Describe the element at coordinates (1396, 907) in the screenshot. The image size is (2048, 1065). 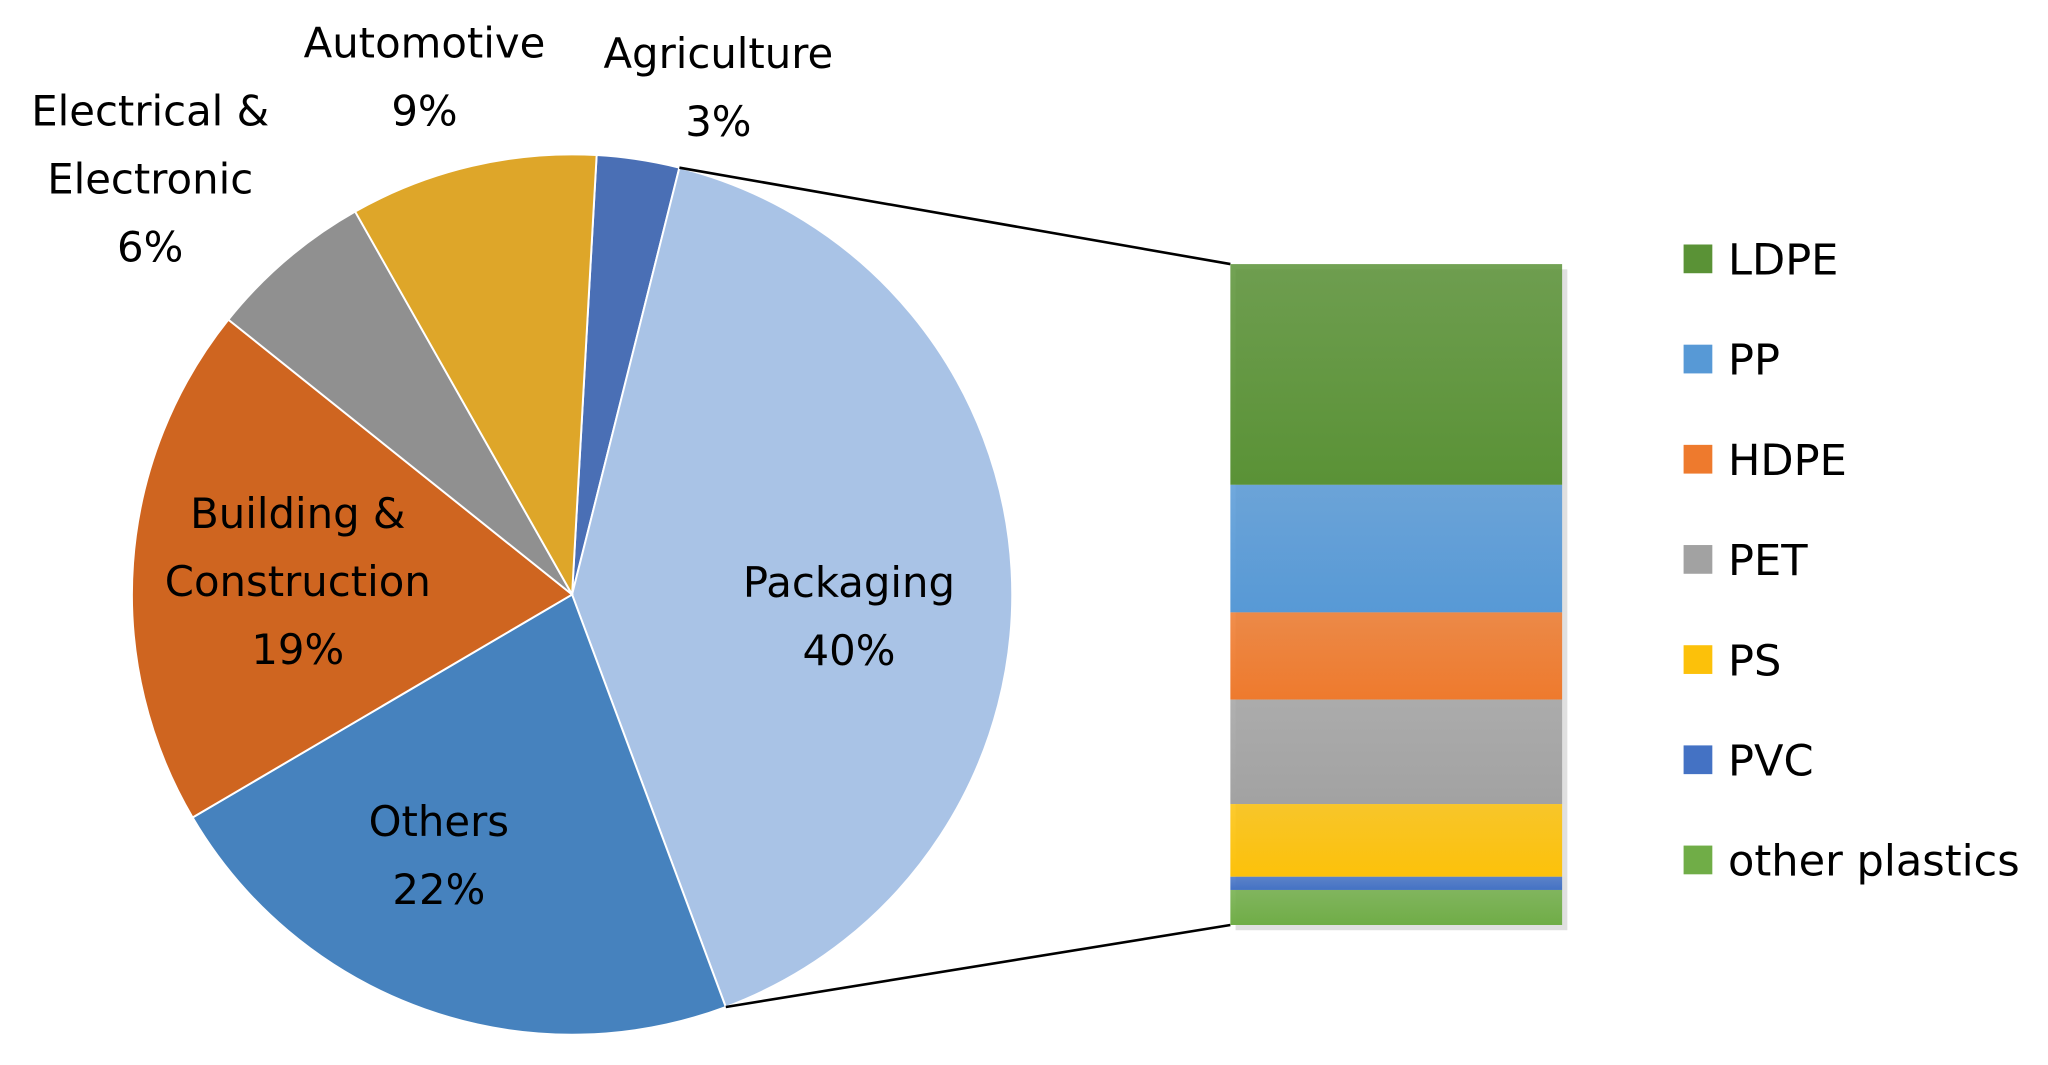
I see `bar-segment-other-plastics` at that location.